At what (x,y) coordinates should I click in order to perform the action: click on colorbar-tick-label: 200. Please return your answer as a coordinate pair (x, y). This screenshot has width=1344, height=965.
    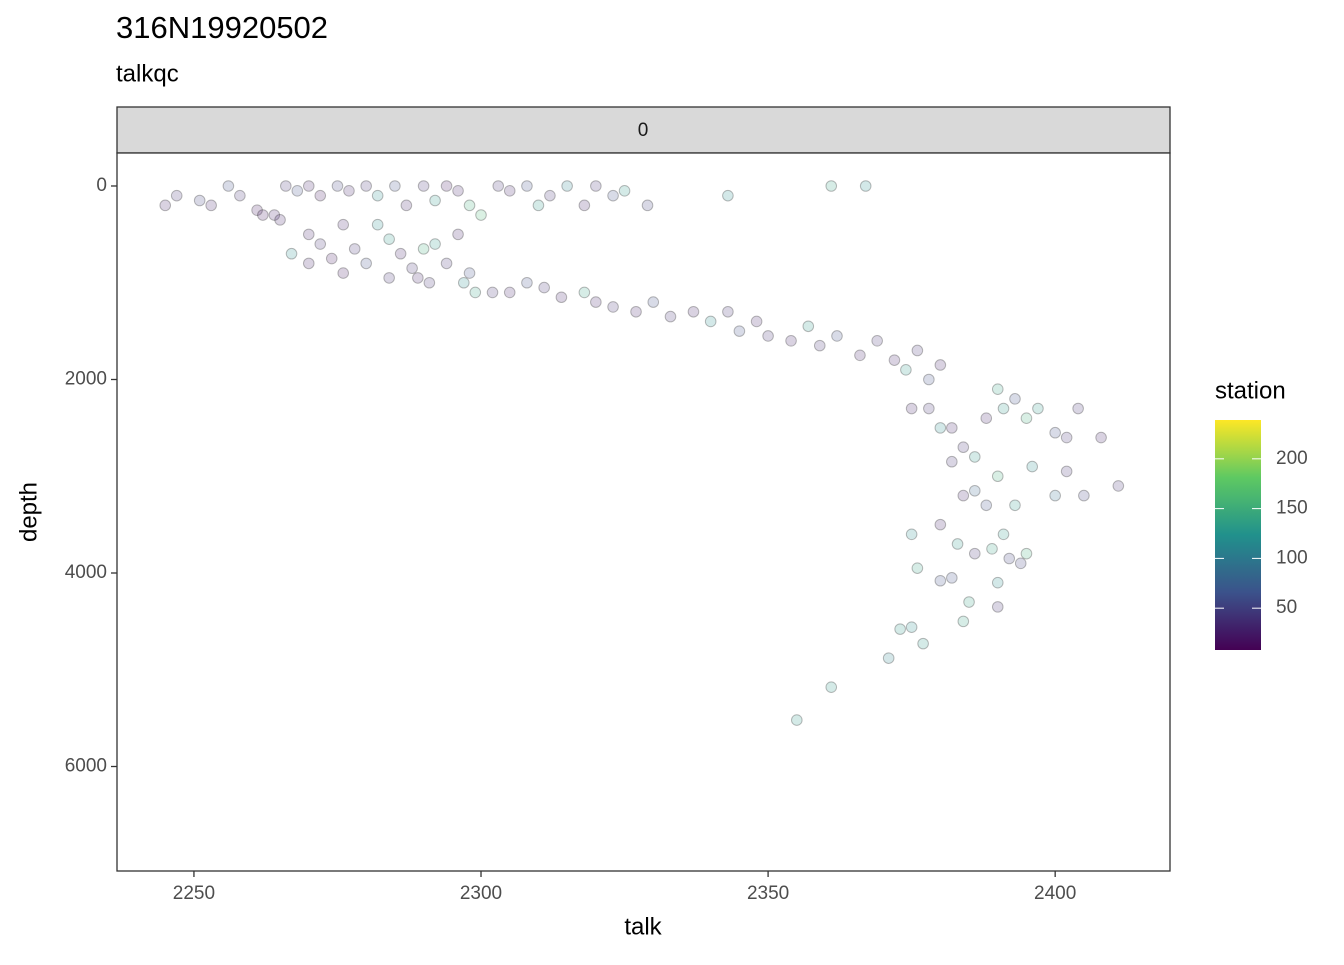
    Looking at the image, I should click on (1292, 458).